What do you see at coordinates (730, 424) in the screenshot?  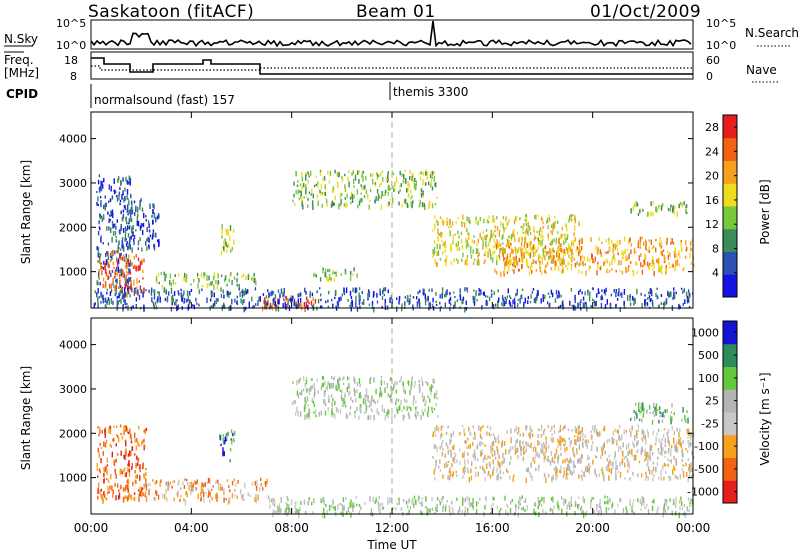 I see `velocity-colorbar-swatch` at bounding box center [730, 424].